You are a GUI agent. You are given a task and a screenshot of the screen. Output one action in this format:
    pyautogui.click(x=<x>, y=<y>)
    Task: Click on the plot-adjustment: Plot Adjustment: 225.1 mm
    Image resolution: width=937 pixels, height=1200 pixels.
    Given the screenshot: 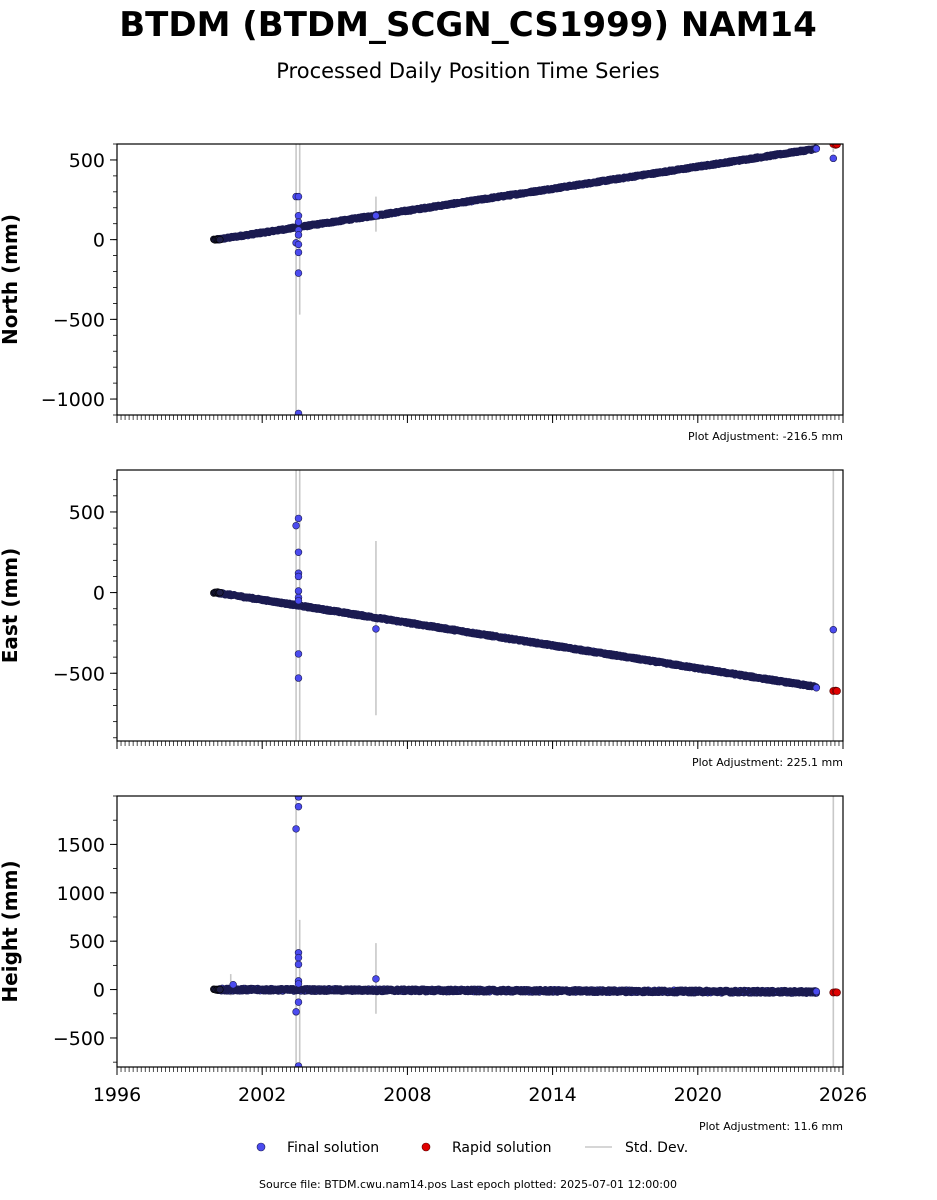 What is the action you would take?
    pyautogui.click(x=767, y=762)
    